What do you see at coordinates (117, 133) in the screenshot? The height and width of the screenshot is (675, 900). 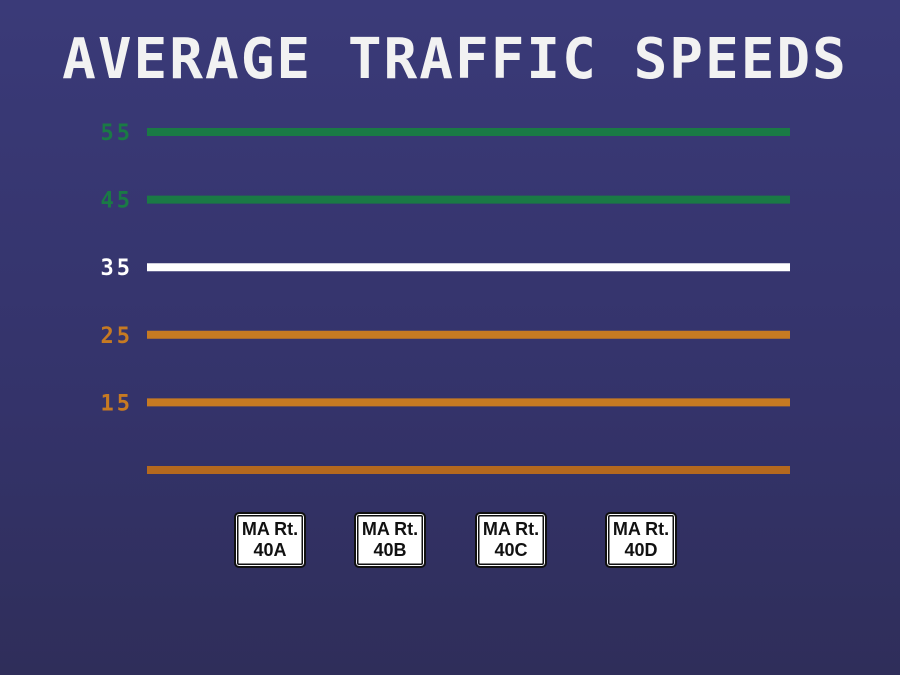 I see `y-tick-label: 55` at bounding box center [117, 133].